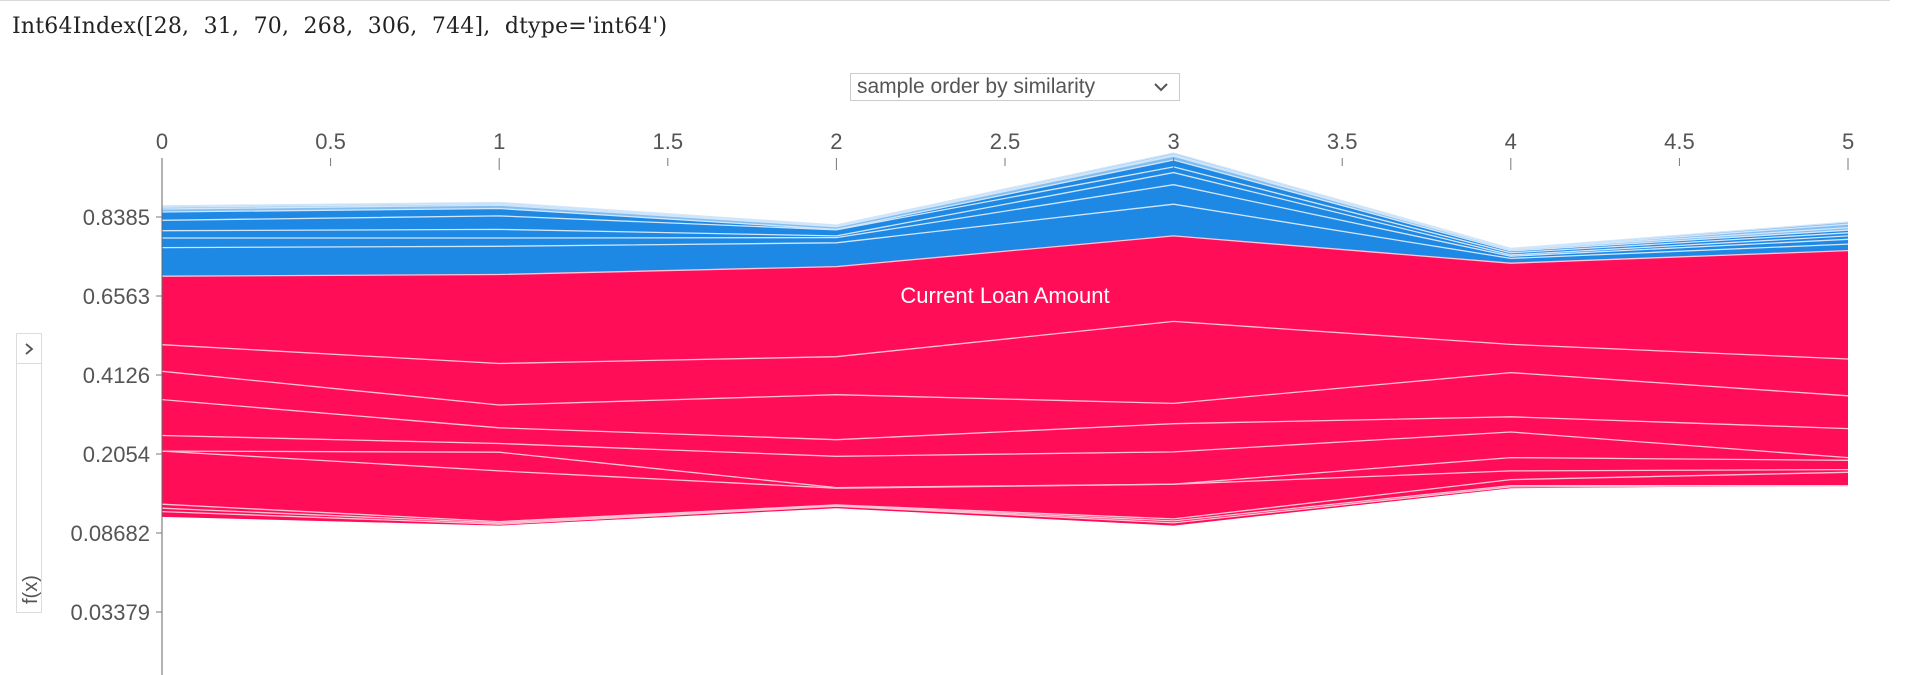 The width and height of the screenshot is (1905, 675). Describe the element at coordinates (1848, 141) in the screenshot. I see `x-tick-label-10: 5` at that location.